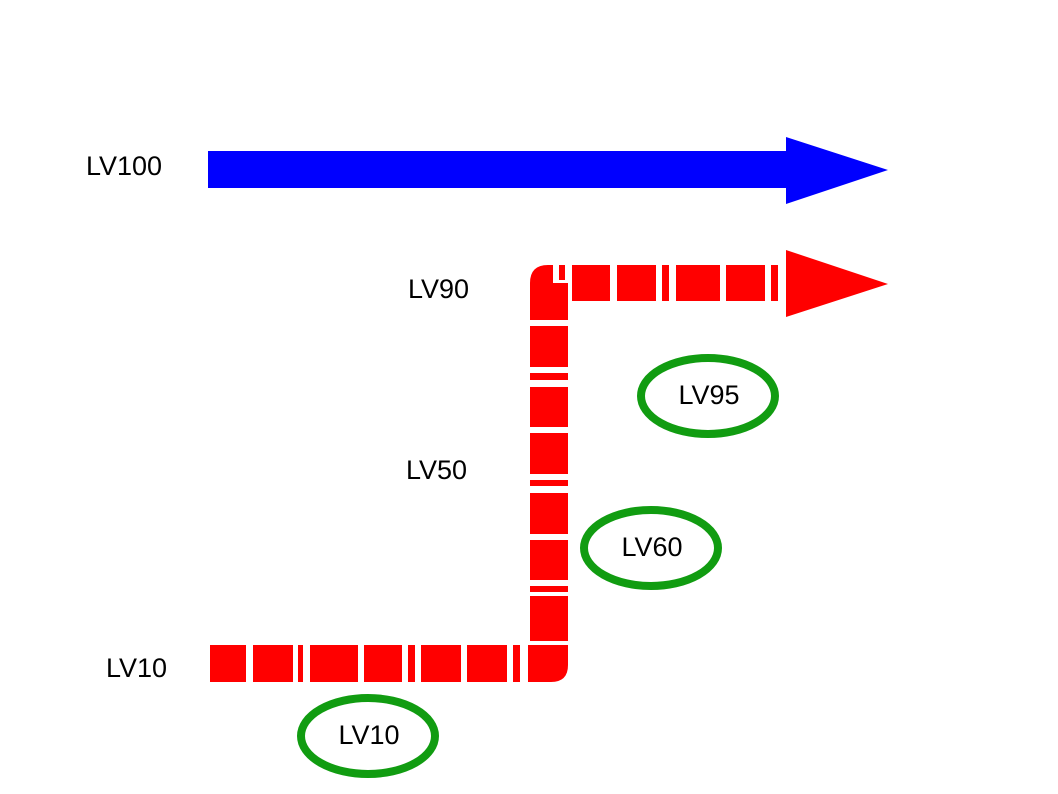  I want to click on blue-arrow-shaft, so click(499, 169).